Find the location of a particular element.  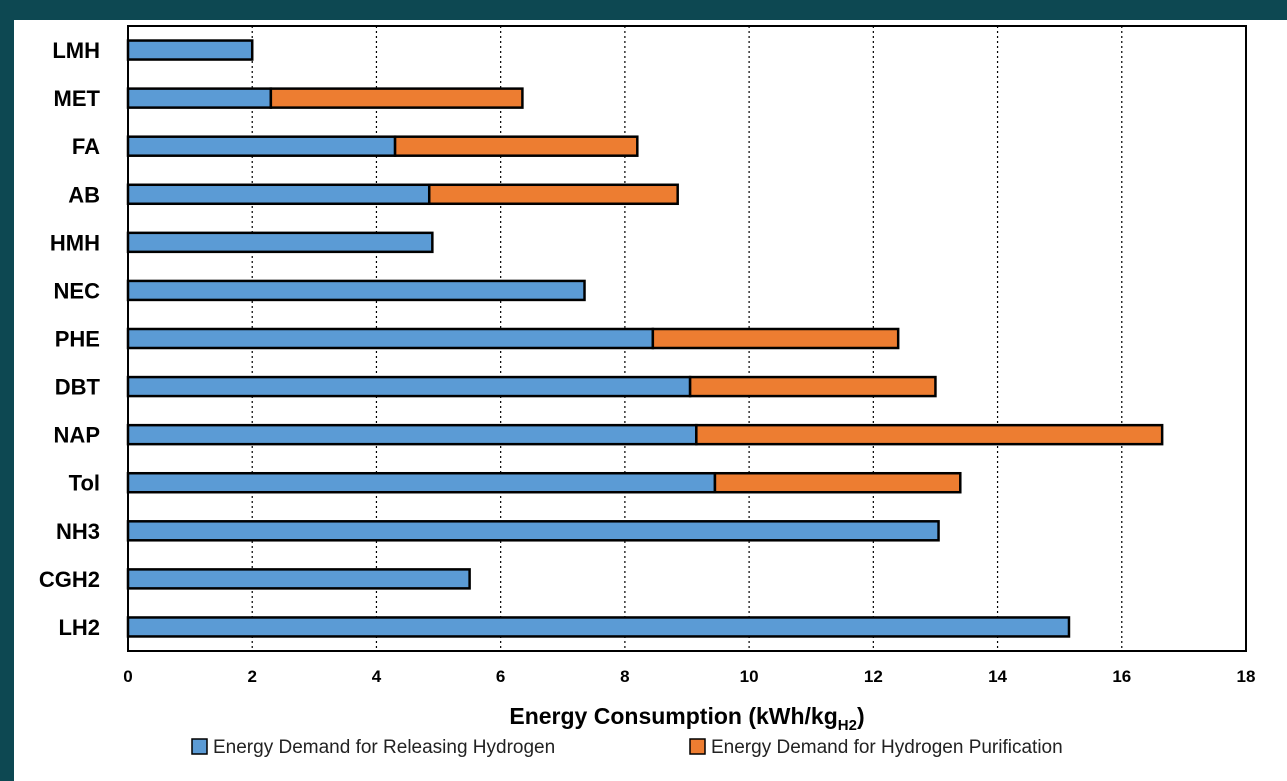

x-tick-label-6: 6 is located at coordinates (500, 676).